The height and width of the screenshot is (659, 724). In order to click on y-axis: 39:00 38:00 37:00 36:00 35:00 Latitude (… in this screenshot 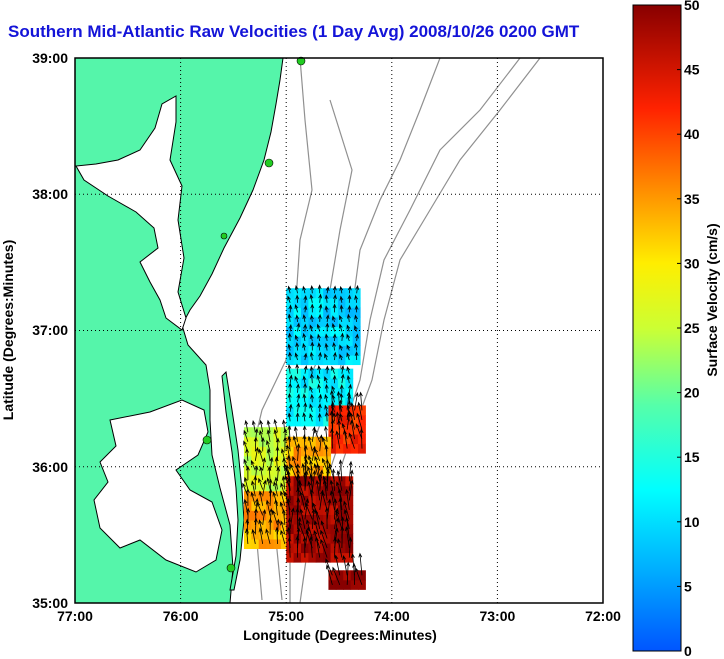, I will do `click(34, 330)`.